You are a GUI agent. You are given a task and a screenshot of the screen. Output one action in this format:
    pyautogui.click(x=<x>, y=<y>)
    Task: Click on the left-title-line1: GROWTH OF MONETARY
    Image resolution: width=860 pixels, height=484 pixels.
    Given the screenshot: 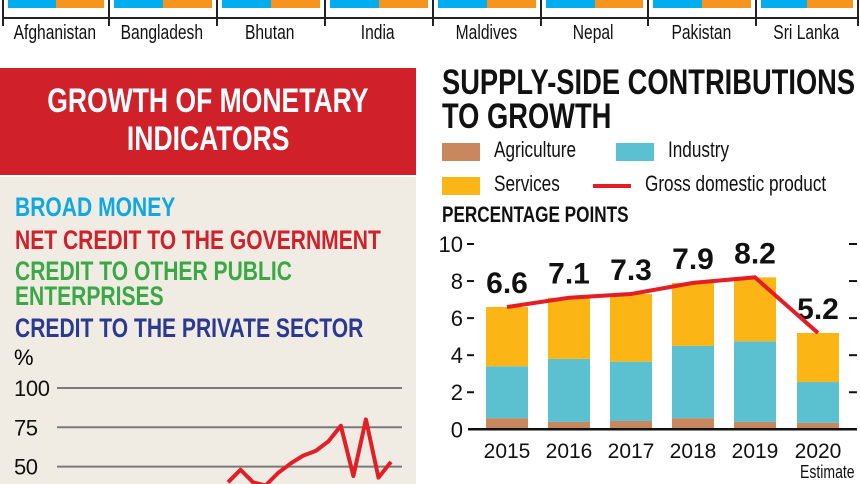 What is the action you would take?
    pyautogui.click(x=208, y=101)
    